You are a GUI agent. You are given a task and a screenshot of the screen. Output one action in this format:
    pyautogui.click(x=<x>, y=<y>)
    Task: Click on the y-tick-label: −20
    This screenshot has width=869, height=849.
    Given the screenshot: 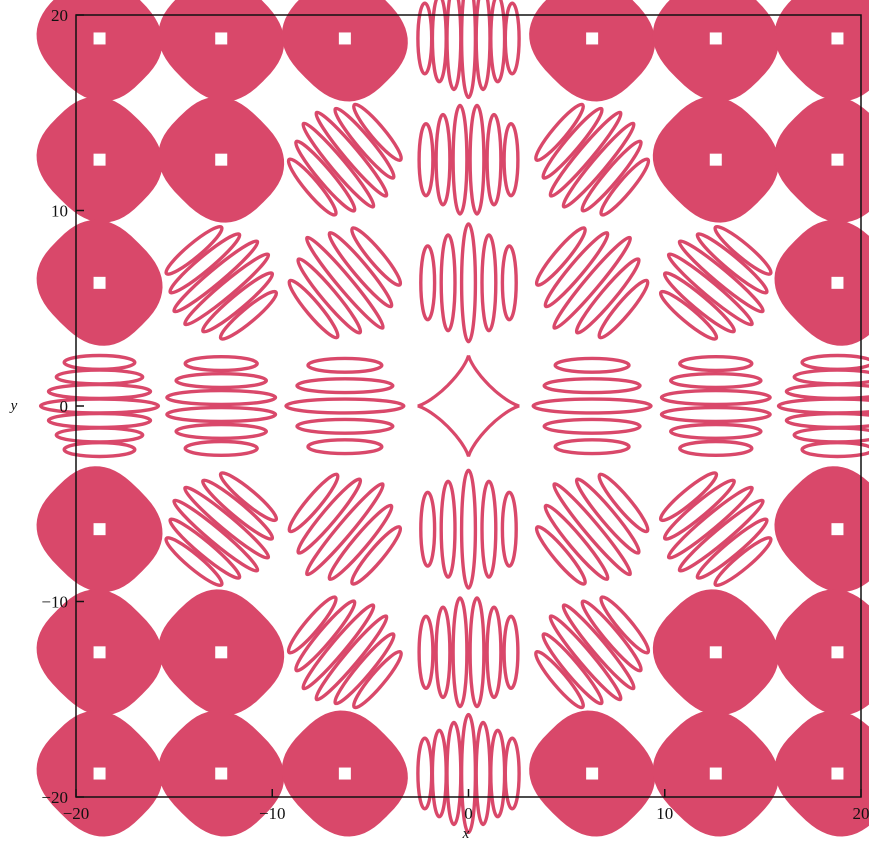 What is the action you would take?
    pyautogui.click(x=54, y=797)
    